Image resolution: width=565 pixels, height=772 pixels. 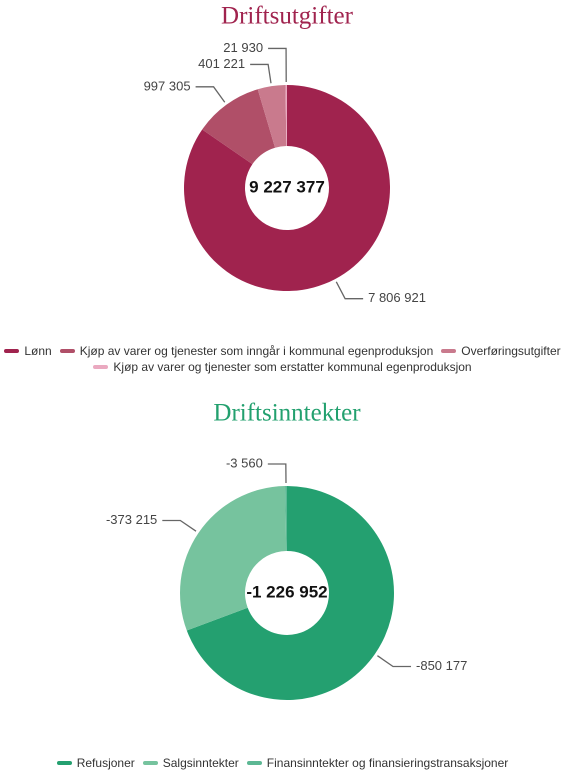 I want to click on chart-title: Driftsutgifter, so click(x=287, y=16).